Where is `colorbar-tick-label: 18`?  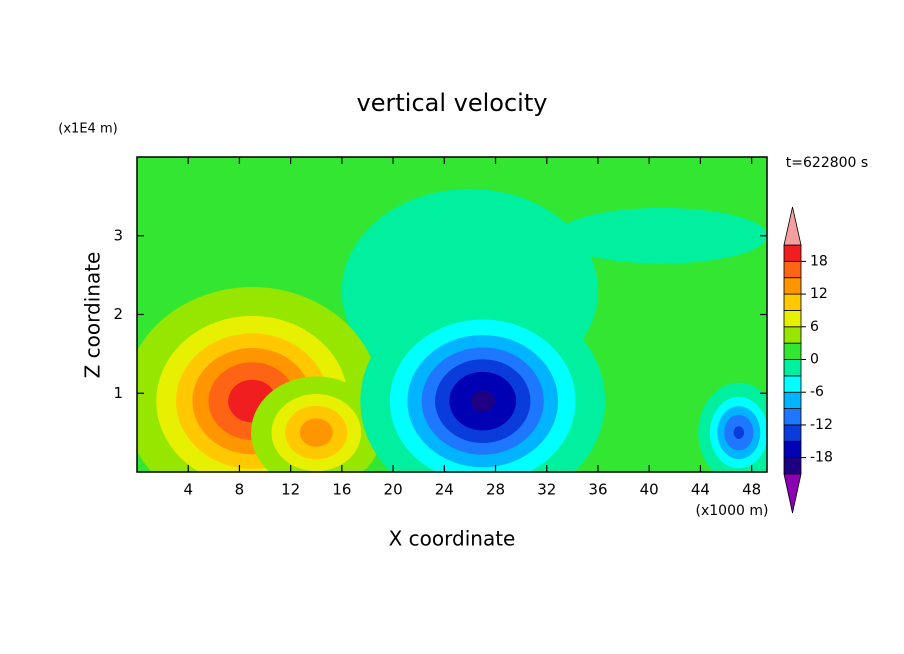 colorbar-tick-label: 18 is located at coordinates (819, 261).